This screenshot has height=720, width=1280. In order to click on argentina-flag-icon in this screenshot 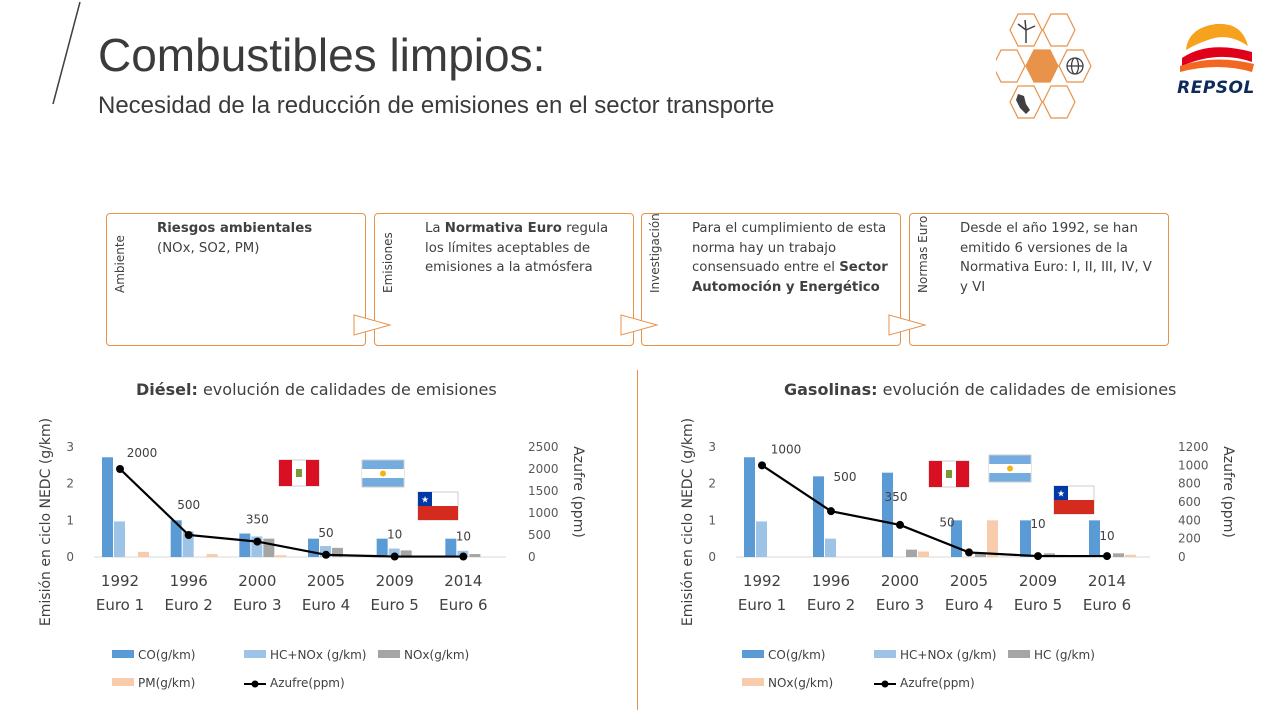, I will do `click(1010, 468)`.